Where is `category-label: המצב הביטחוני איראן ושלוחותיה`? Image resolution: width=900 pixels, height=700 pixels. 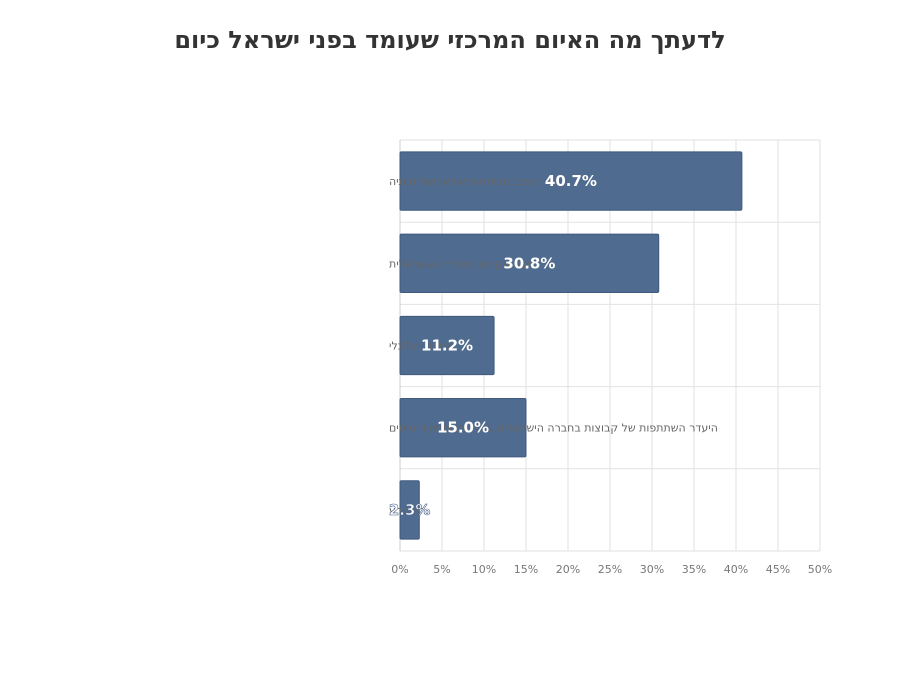 category-label: המצב הביטחוני איראן ושלוחותיה is located at coordinates (465, 181).